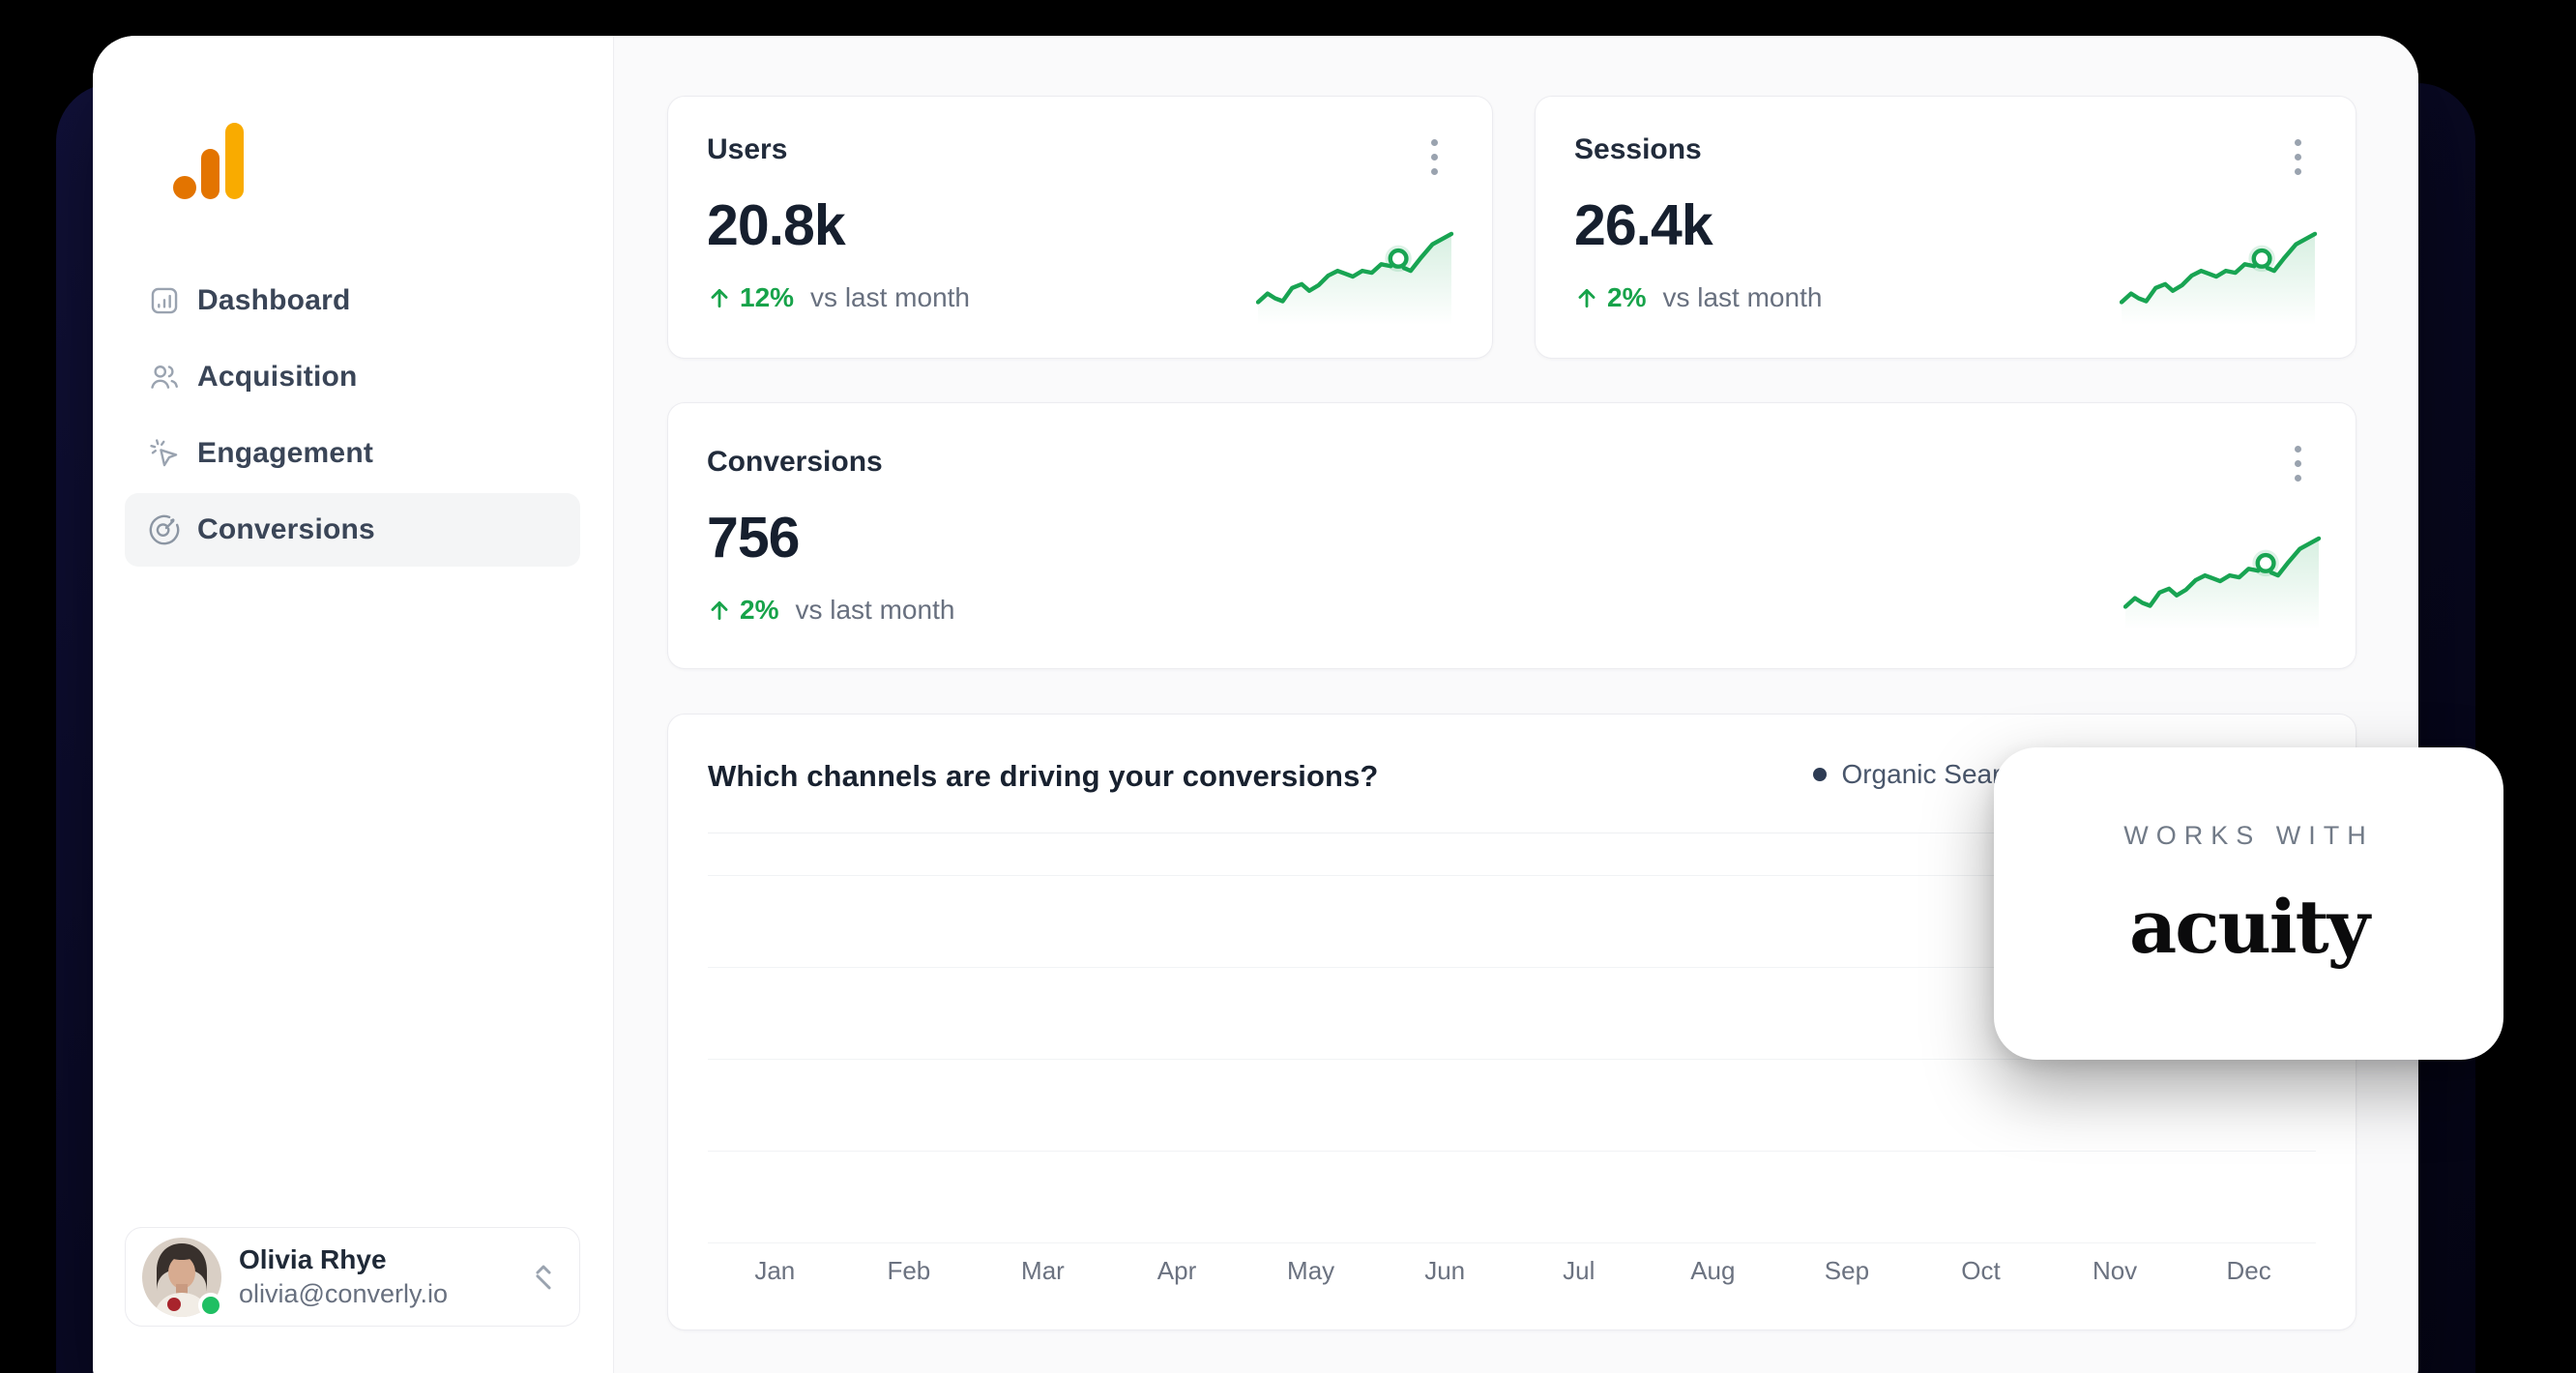  What do you see at coordinates (352, 301) in the screenshot?
I see `sidebar-item-dashboard: Dashboard` at bounding box center [352, 301].